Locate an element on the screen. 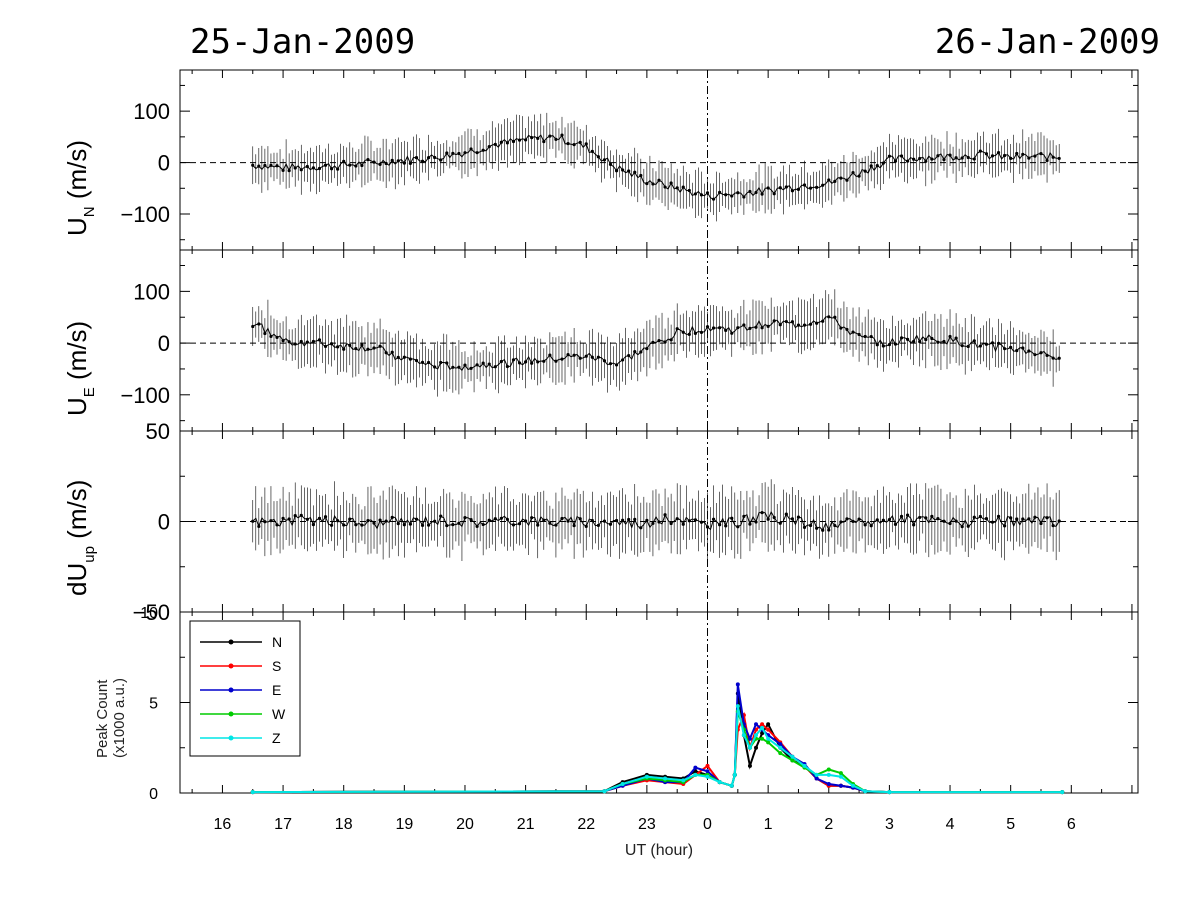 This screenshot has height=901, width=1201. dup-ytick-label: 0 is located at coordinates (164, 522).